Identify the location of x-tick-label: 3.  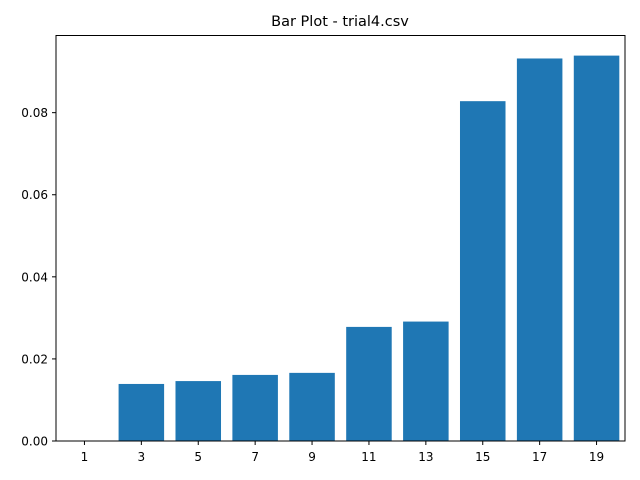
(142, 457).